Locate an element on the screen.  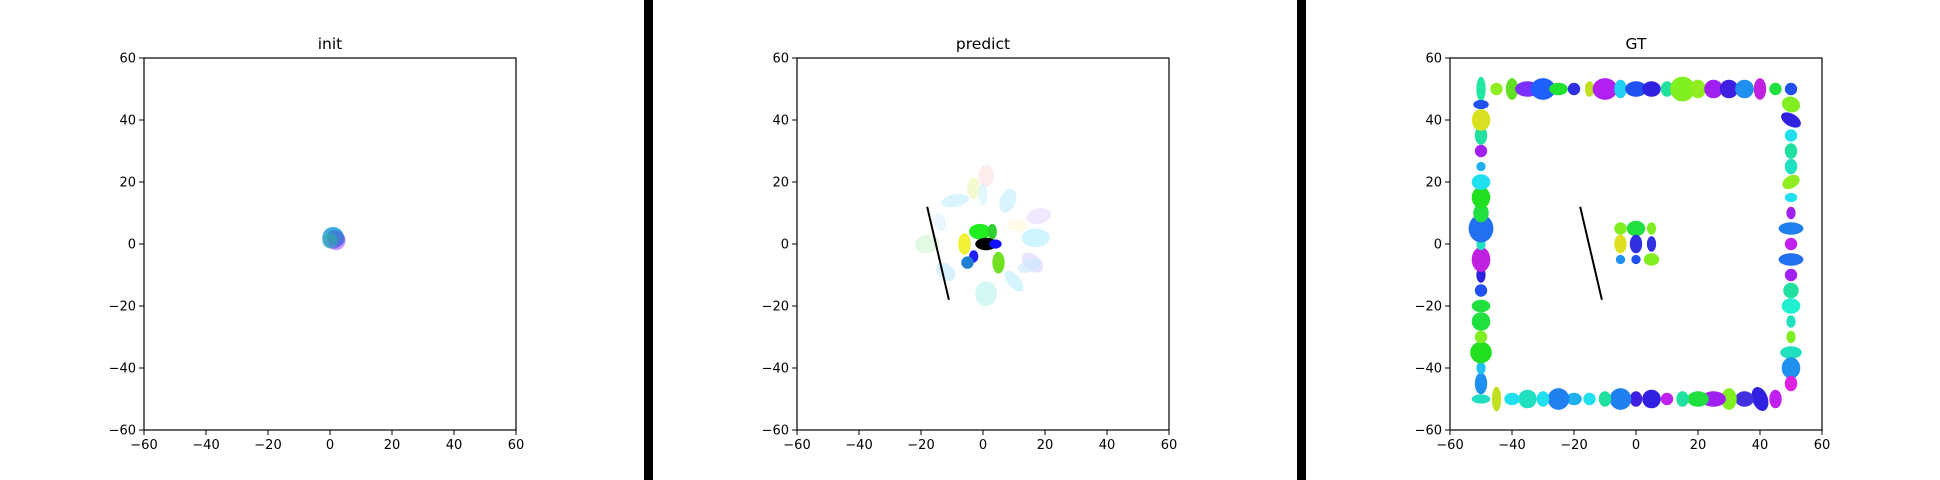
chart-title: GT is located at coordinates (1636, 44).